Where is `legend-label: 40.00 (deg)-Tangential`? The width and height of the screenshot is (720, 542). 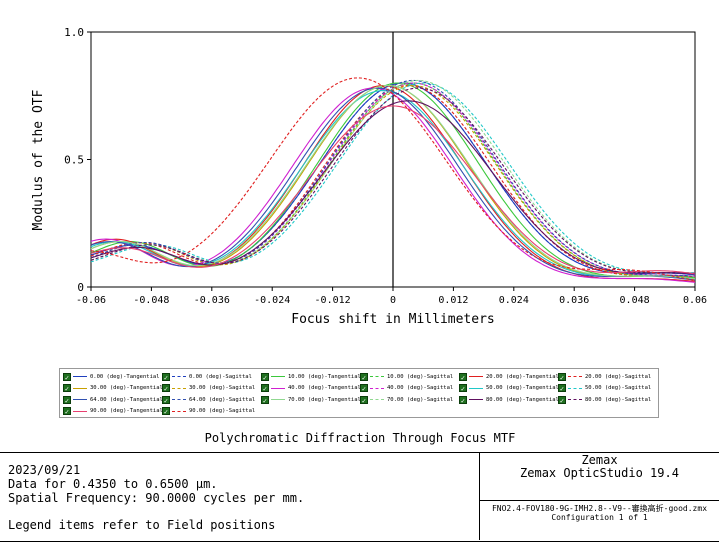
legend-label: 40.00 (deg)-Tangential is located at coordinates (324, 388).